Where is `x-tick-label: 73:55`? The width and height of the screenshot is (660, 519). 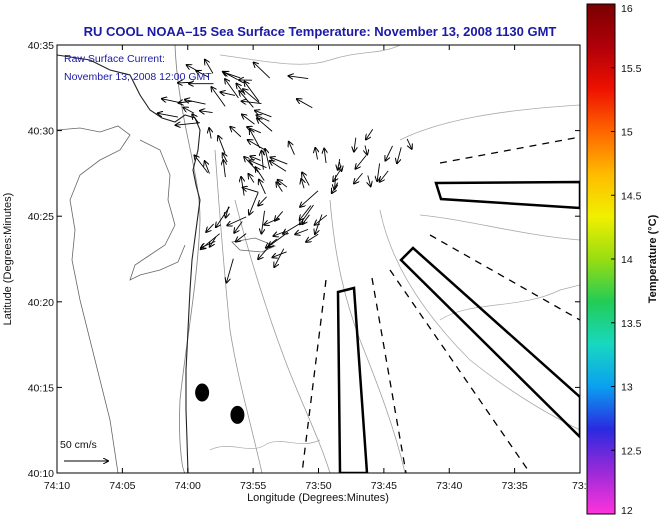
x-tick-label: 73:55 is located at coordinates (253, 486).